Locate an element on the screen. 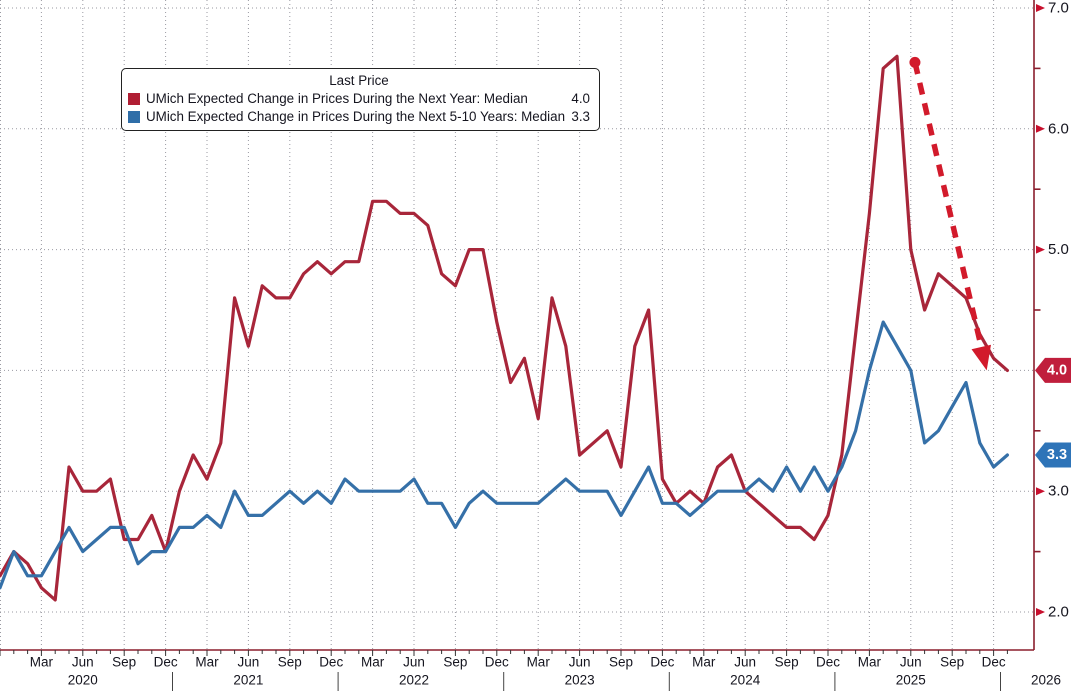  year-label: 2020 is located at coordinates (83, 680).